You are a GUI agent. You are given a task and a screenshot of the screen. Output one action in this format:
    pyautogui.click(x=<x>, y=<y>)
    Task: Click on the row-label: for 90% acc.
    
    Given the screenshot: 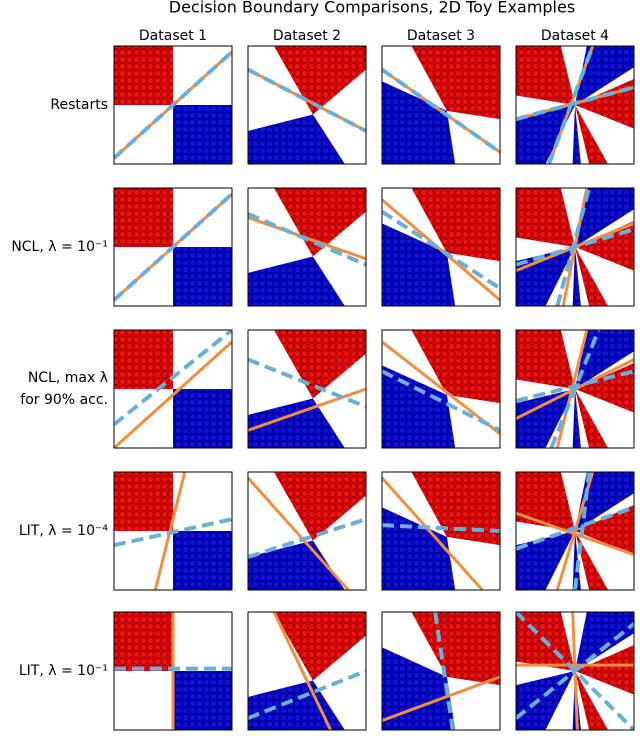 What is the action you would take?
    pyautogui.click(x=64, y=400)
    